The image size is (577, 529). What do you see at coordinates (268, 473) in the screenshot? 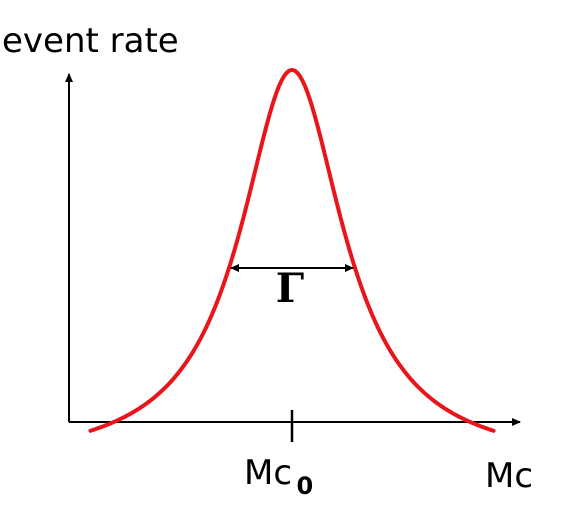
I see `x-tick-label-base: Mc` at bounding box center [268, 473].